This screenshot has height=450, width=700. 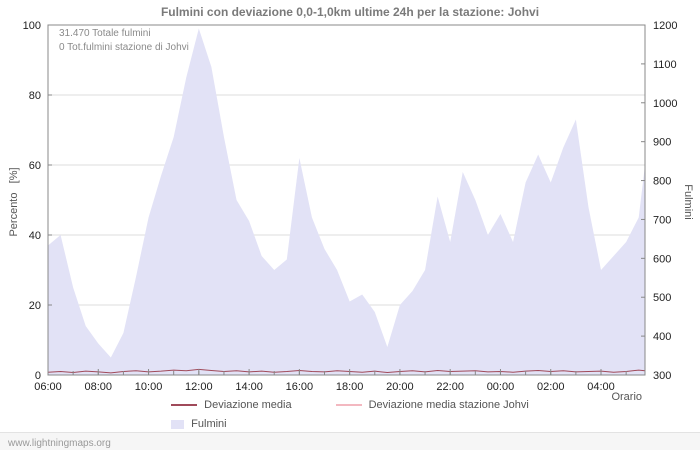 I want to click on legend-swatch-deviation, so click(x=184, y=405).